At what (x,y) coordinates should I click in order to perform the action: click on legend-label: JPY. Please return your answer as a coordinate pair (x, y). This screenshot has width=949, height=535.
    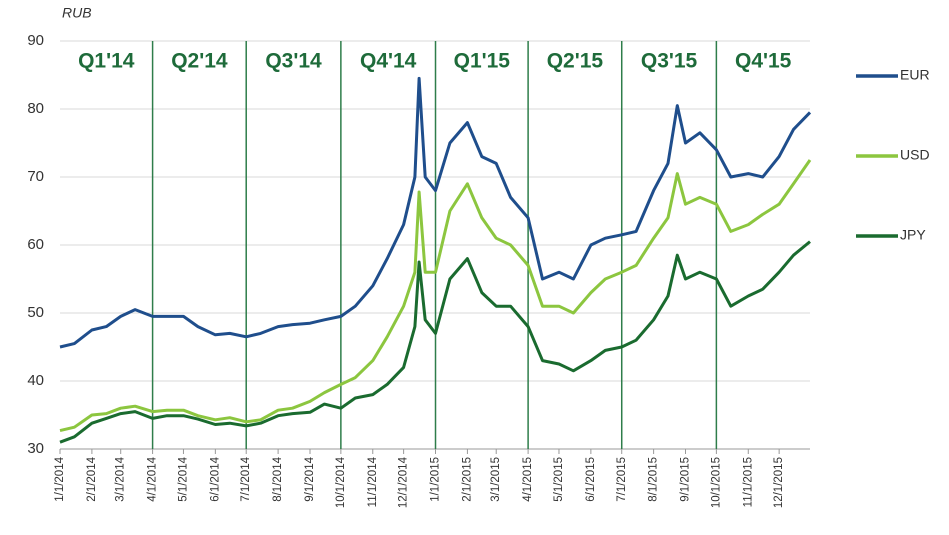
    Looking at the image, I should click on (913, 235).